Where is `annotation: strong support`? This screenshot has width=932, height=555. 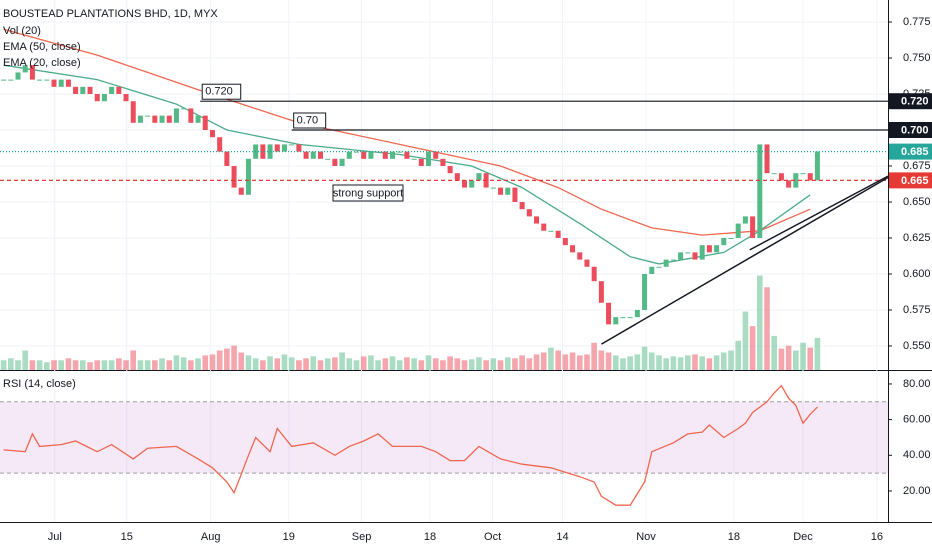
annotation: strong support is located at coordinates (368, 193).